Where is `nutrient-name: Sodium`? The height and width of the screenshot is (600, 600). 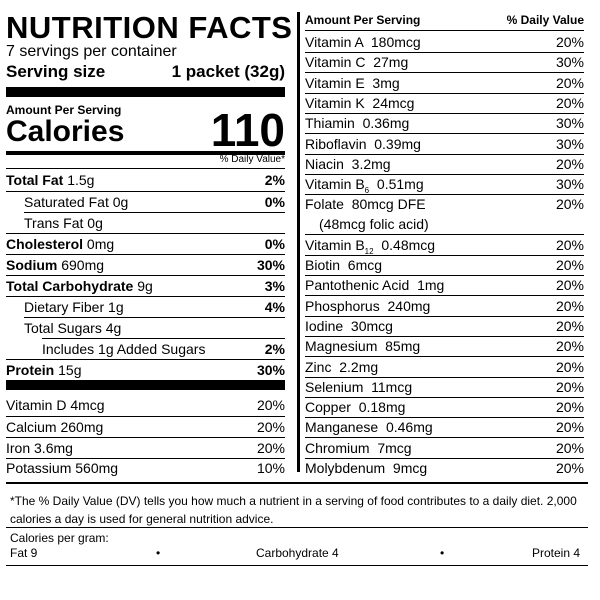
nutrient-name: Sodium is located at coordinates (32, 265).